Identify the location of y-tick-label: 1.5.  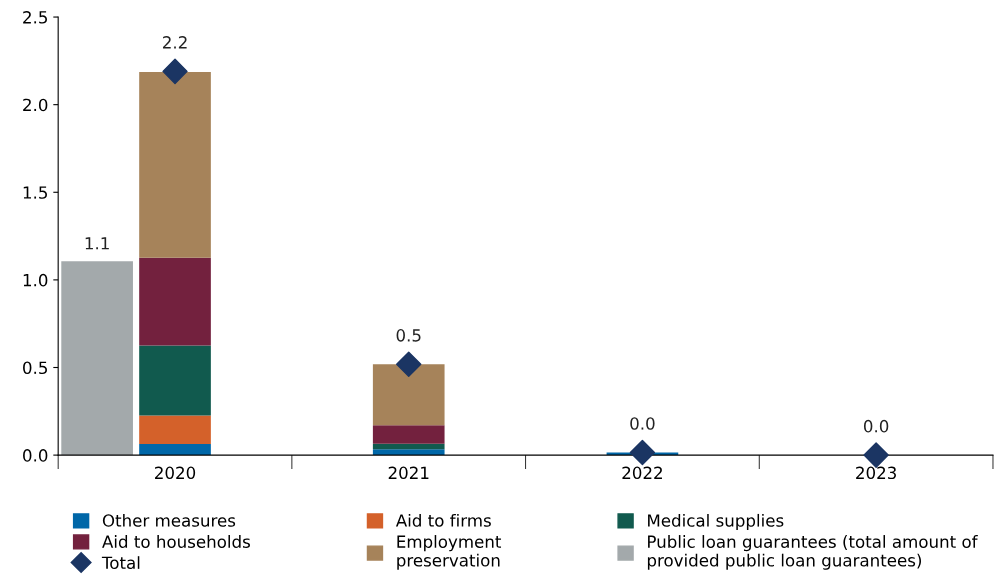
(35, 192).